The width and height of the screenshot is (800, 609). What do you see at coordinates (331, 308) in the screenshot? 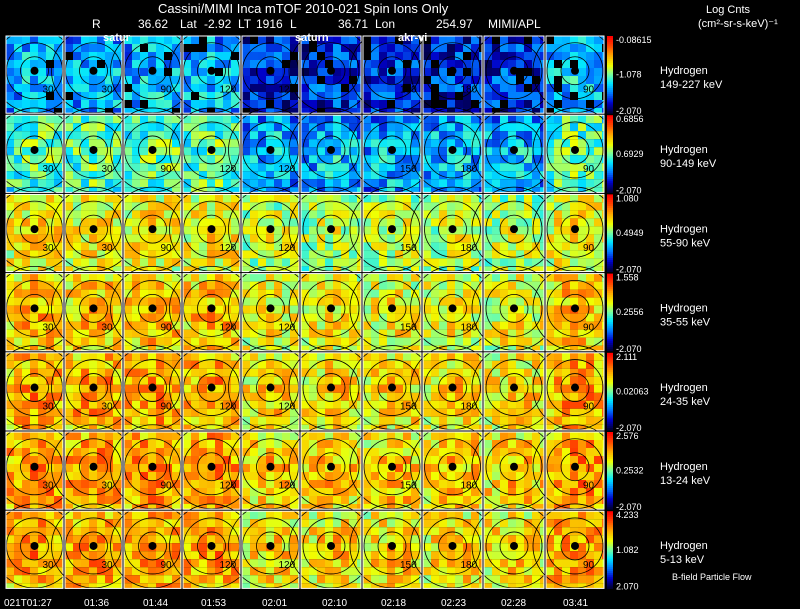
I see `panel-r3-c5` at bounding box center [331, 308].